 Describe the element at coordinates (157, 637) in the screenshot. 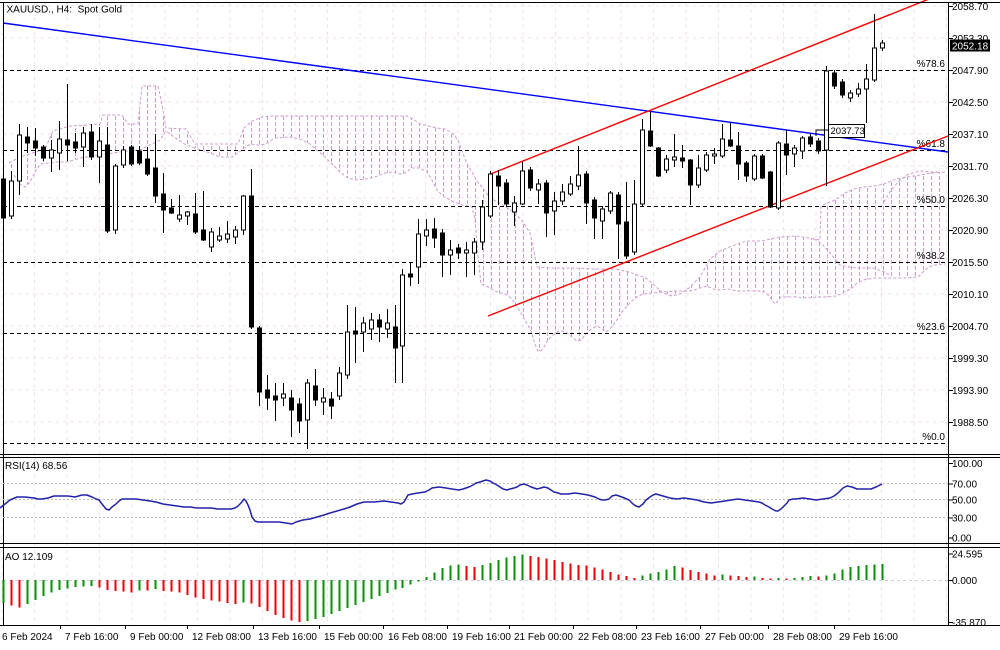

I see `svg-text: 9 Feb 00:00` at that location.